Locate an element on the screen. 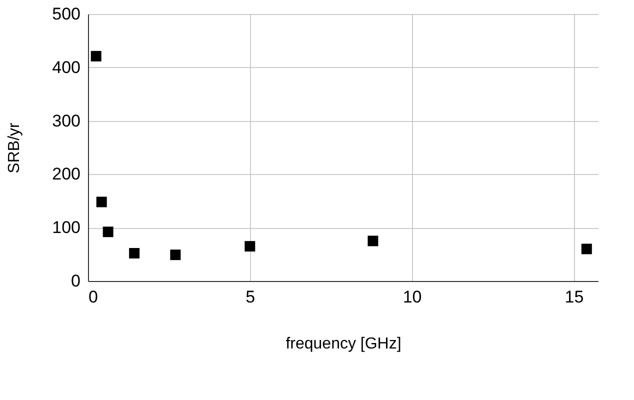 The height and width of the screenshot is (400, 634). y-tick-label: 300 is located at coordinates (66, 120).